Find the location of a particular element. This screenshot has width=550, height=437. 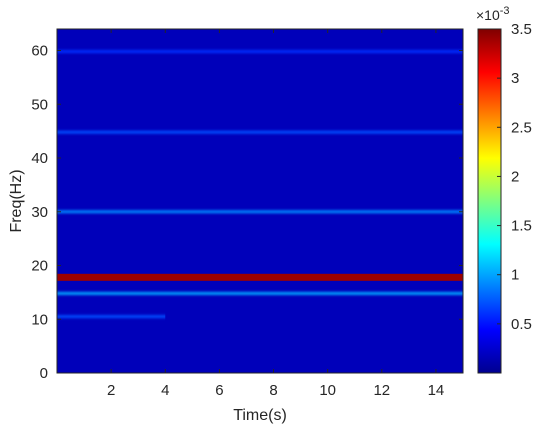

x-axis-label: Time(s) is located at coordinates (260, 415).